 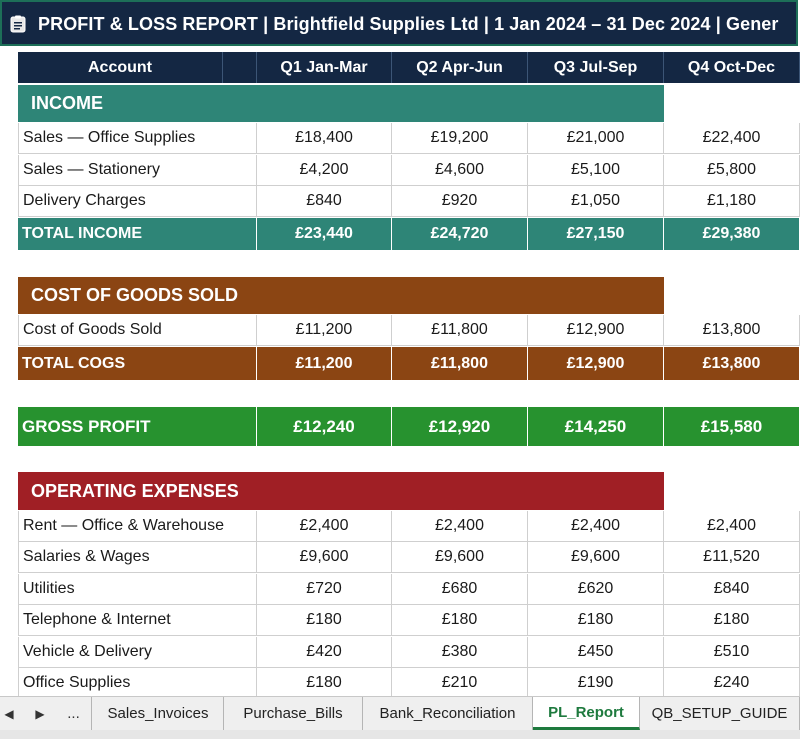 I want to click on sheet-tab: Sales_Invoices, so click(x=158, y=713).